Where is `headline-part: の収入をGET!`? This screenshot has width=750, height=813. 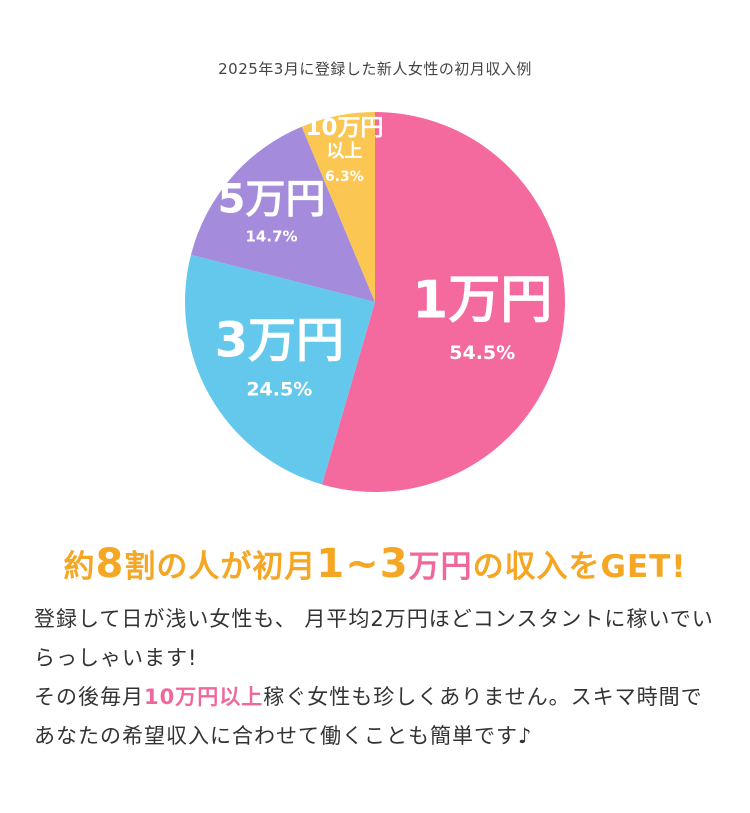 headline-part: の収入をGET! is located at coordinates (579, 567).